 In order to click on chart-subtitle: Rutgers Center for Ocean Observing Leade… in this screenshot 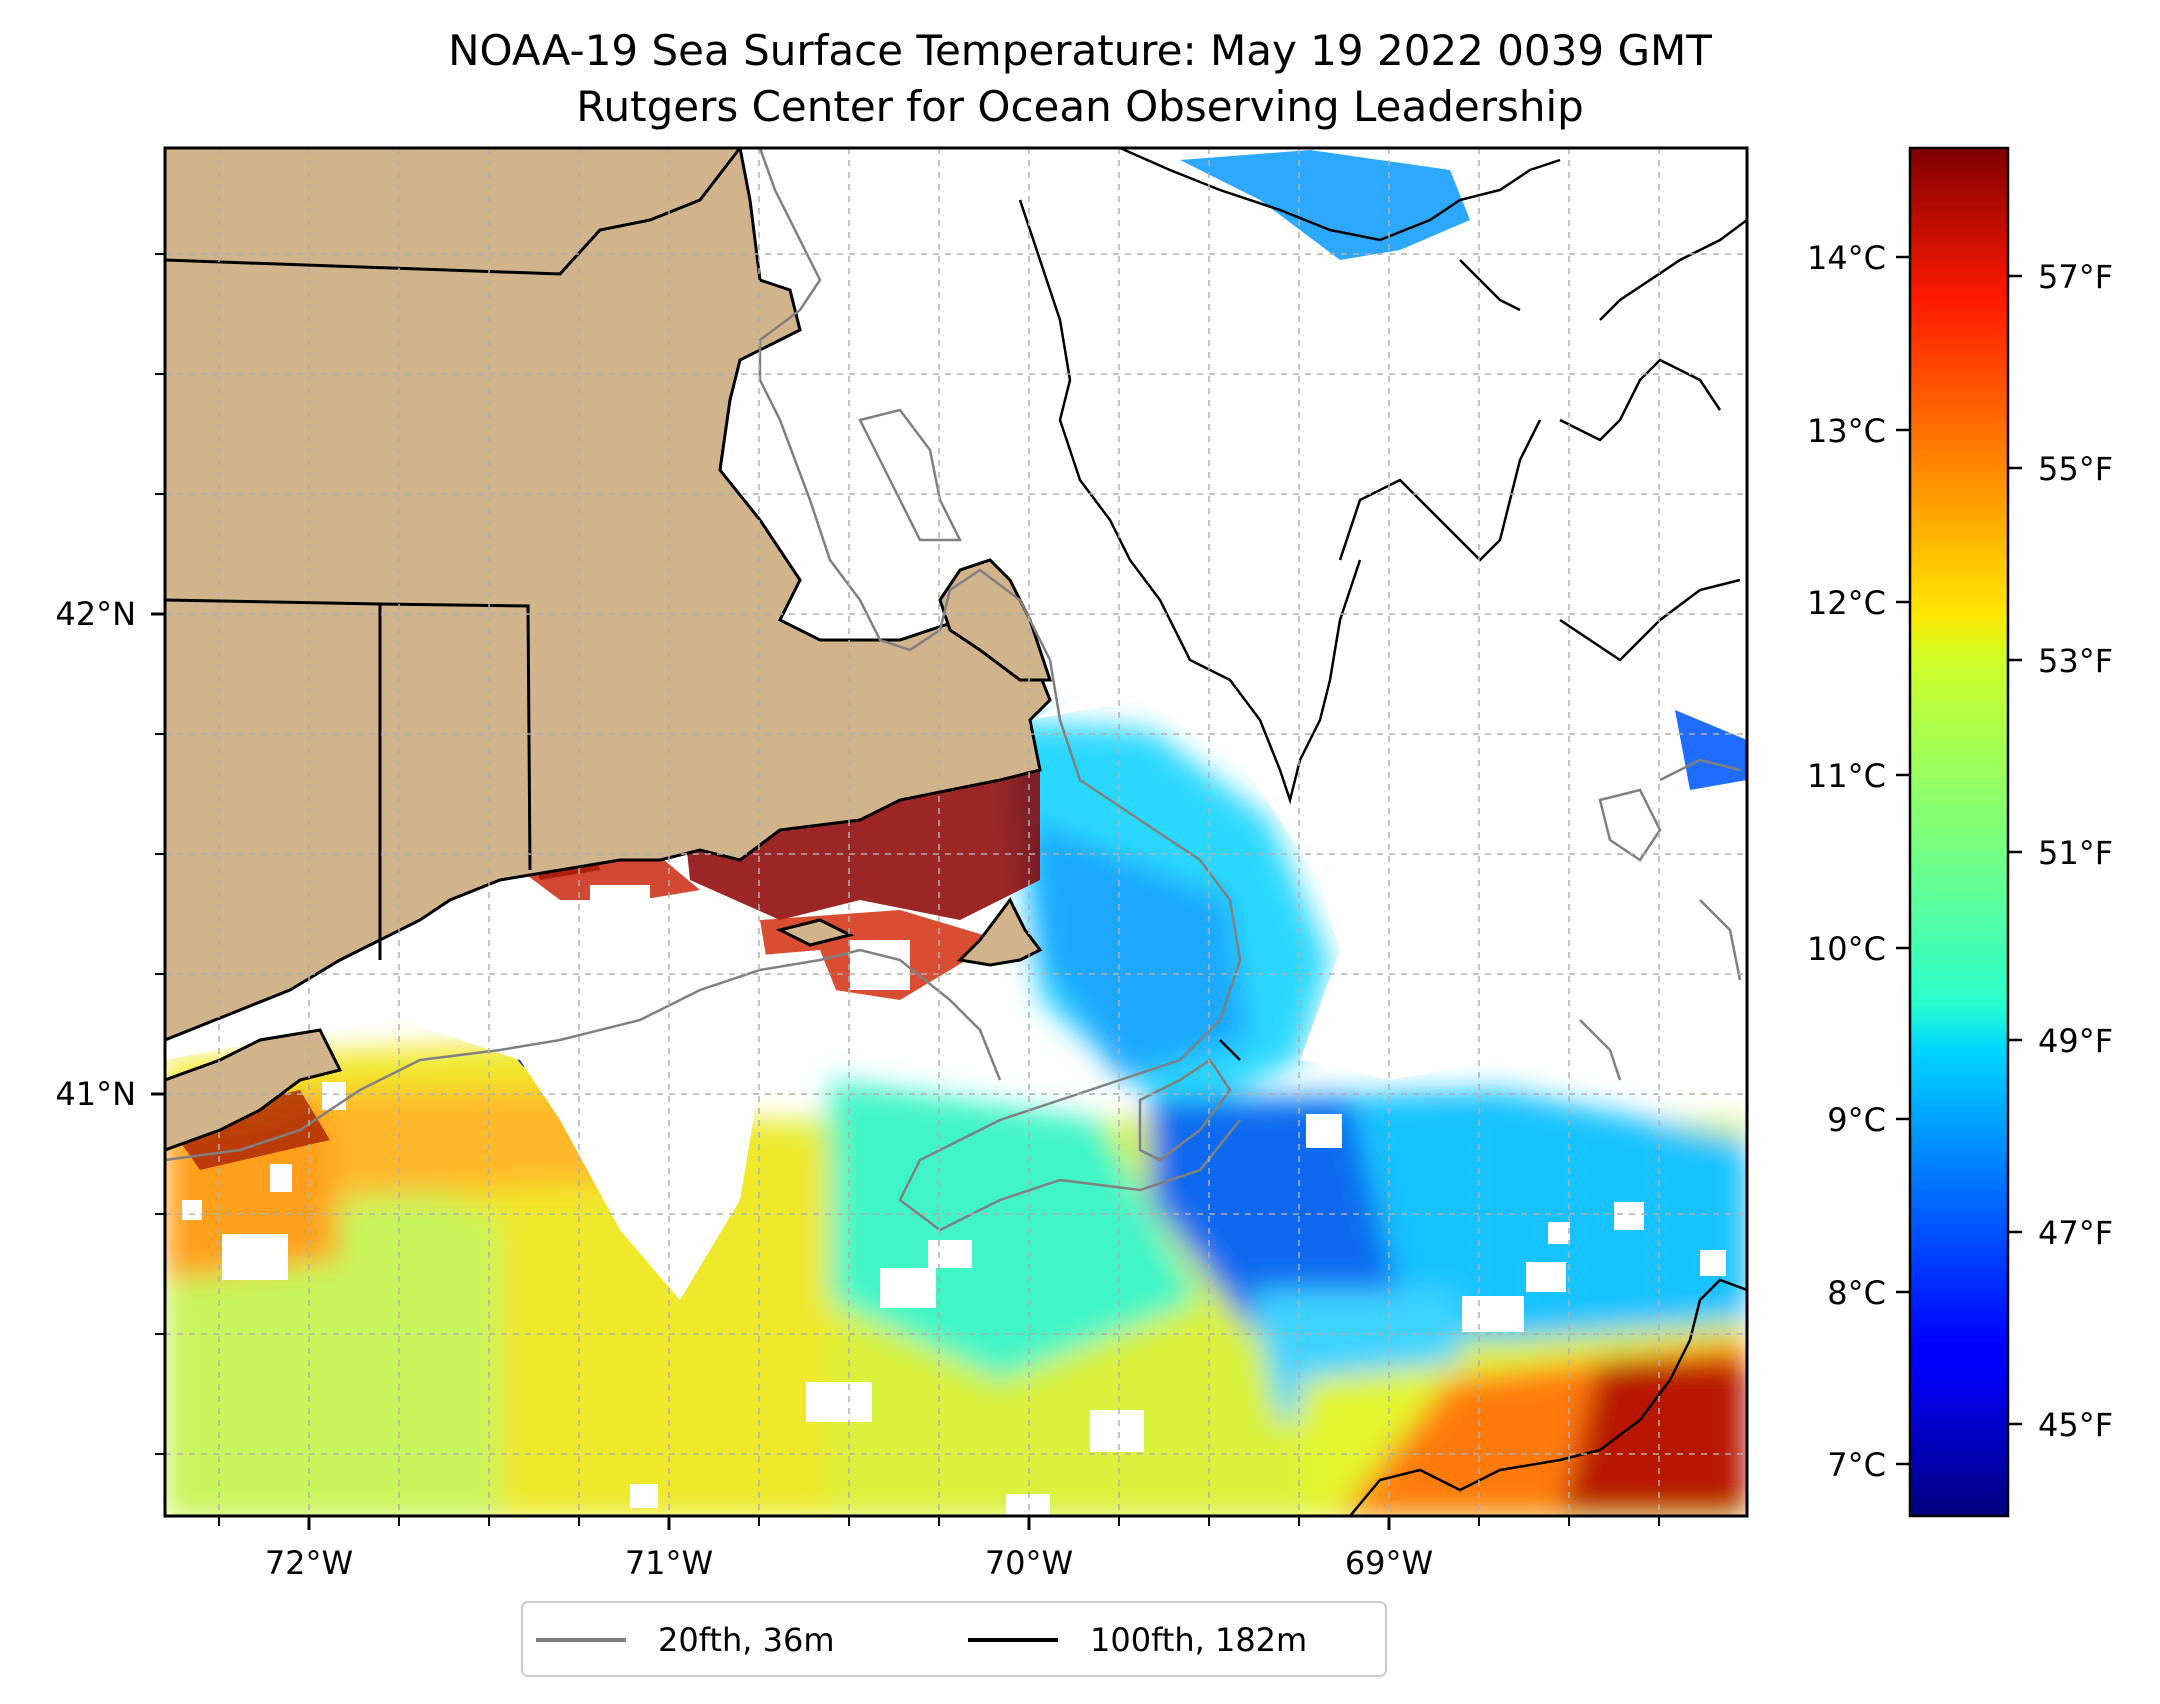, I will do `click(1080, 106)`.